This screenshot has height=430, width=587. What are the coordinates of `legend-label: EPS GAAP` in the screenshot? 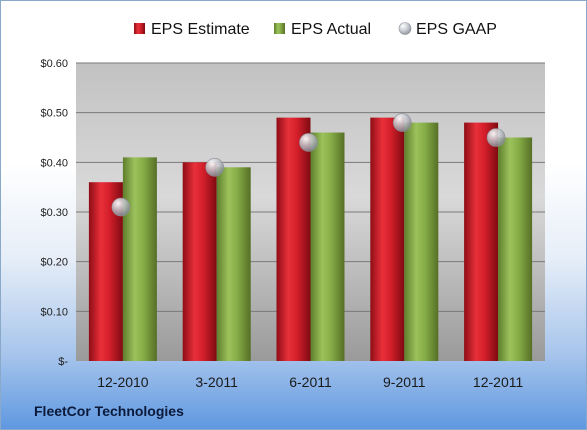 It's located at (456, 29).